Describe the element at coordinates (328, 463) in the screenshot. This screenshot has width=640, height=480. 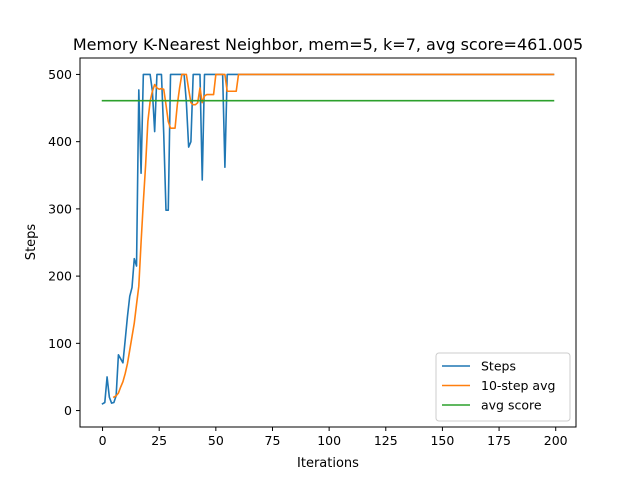
I see `x-axis-label: Iterations` at that location.